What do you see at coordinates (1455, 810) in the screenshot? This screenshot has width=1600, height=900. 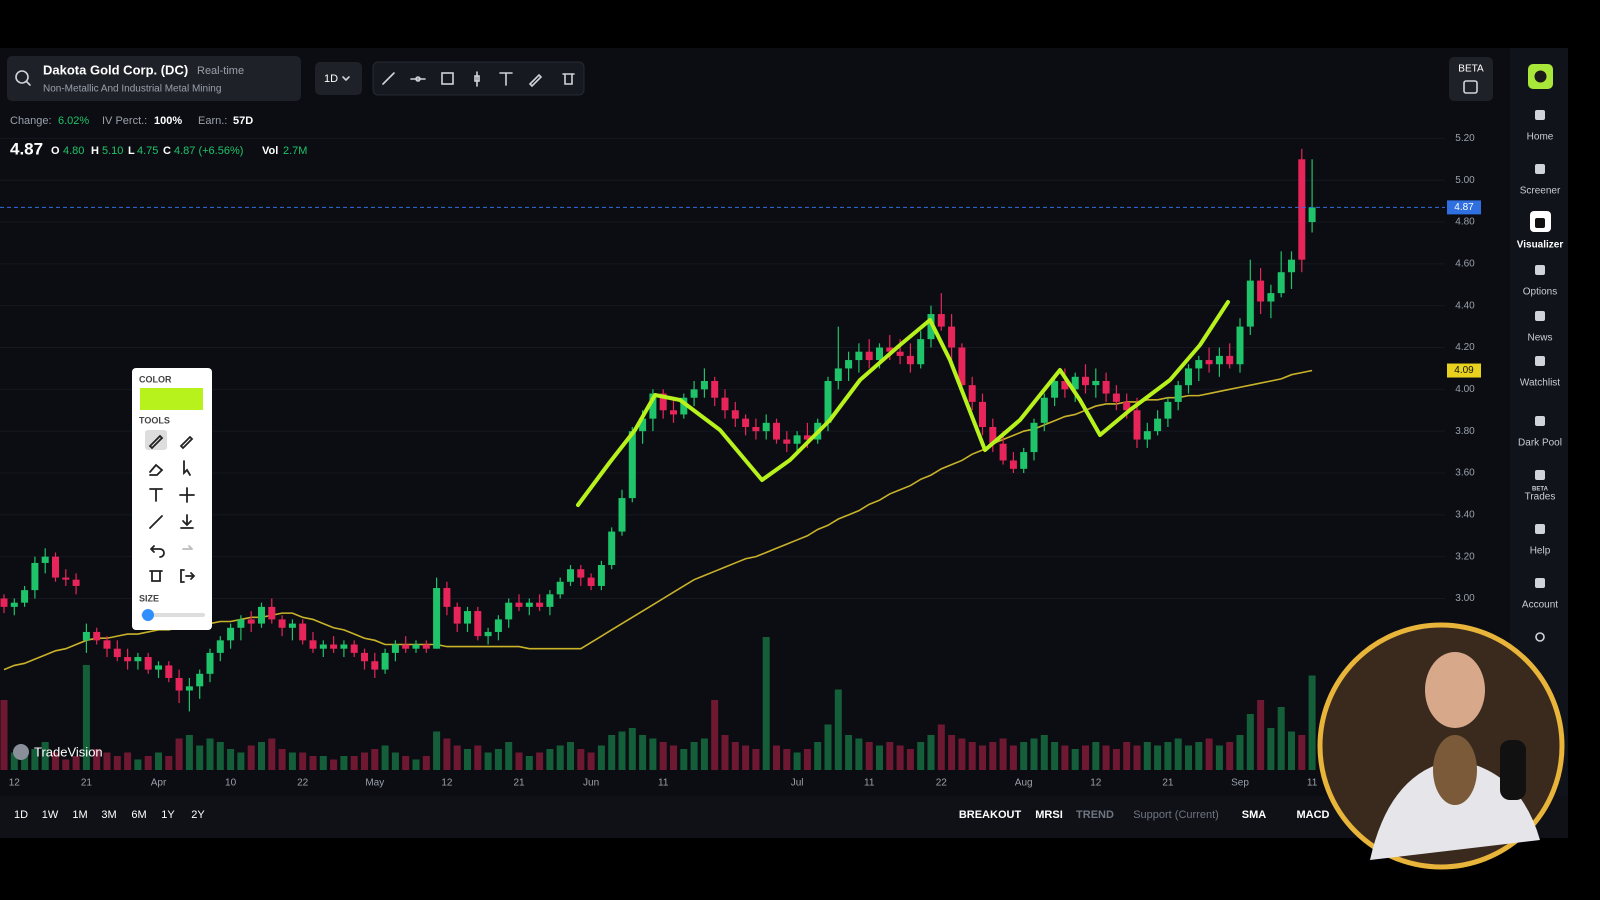 I see `webcam-body` at bounding box center [1455, 810].